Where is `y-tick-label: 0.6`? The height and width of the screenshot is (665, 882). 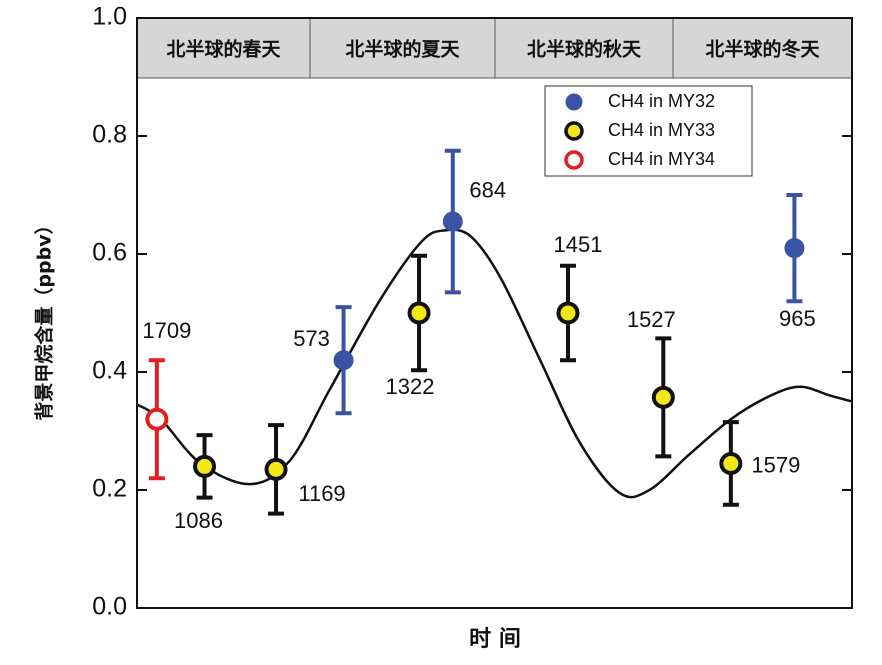
y-tick-label: 0.6 is located at coordinates (109, 253).